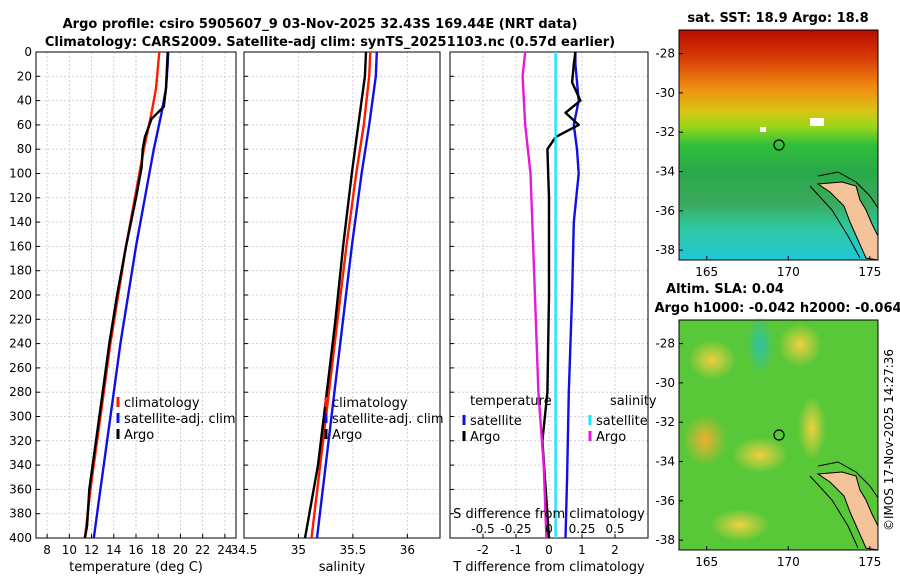  What do you see at coordinates (69, 550) in the screenshot?
I see `xtick-label: 10` at bounding box center [69, 550].